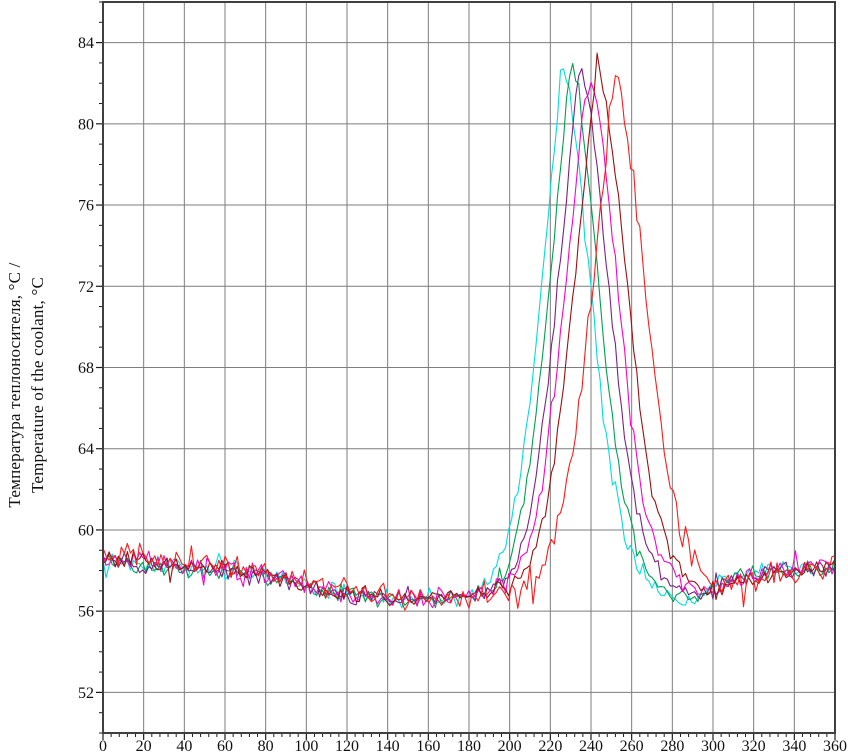 This screenshot has height=753, width=848. Describe the element at coordinates (266, 745) in the screenshot. I see `x-tick-label: 80` at that location.